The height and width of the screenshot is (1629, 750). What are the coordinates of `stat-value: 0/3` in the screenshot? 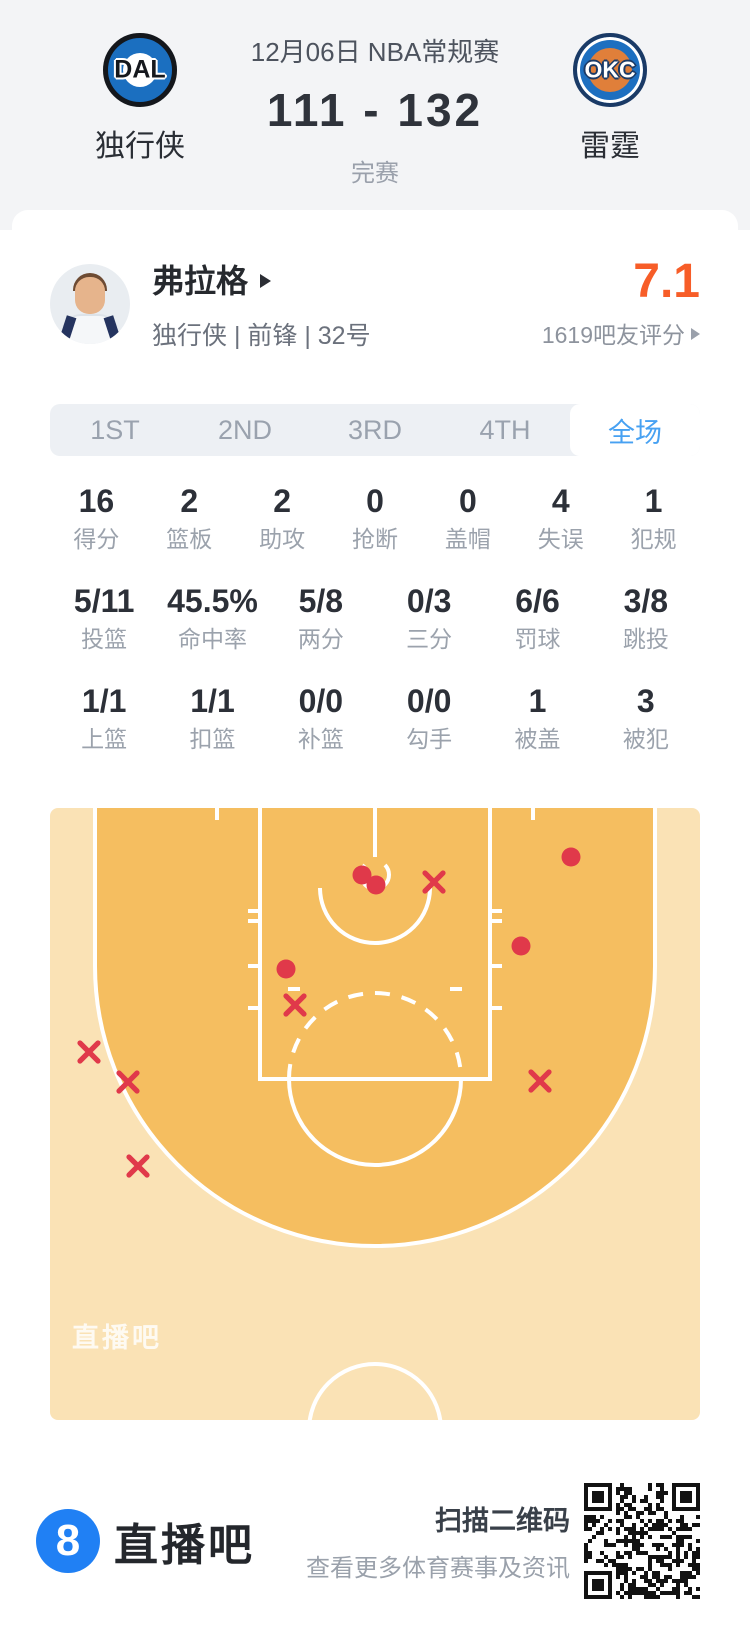 It's located at (429, 601).